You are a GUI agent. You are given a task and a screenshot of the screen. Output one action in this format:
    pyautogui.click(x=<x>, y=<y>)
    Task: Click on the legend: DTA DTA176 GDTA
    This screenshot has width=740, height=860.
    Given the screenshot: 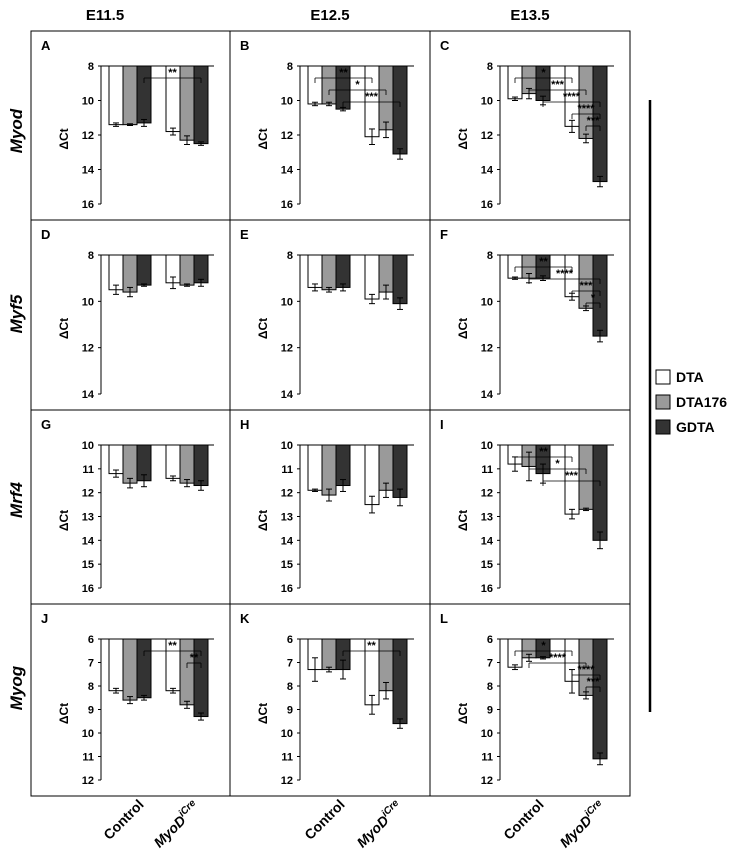 What is the action you would take?
    pyautogui.click(x=691, y=402)
    